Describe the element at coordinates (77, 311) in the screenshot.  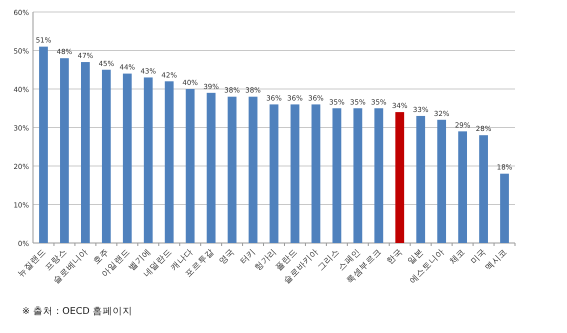
I see `text: ※ 출처 : OECD 홈페이지` at that location.